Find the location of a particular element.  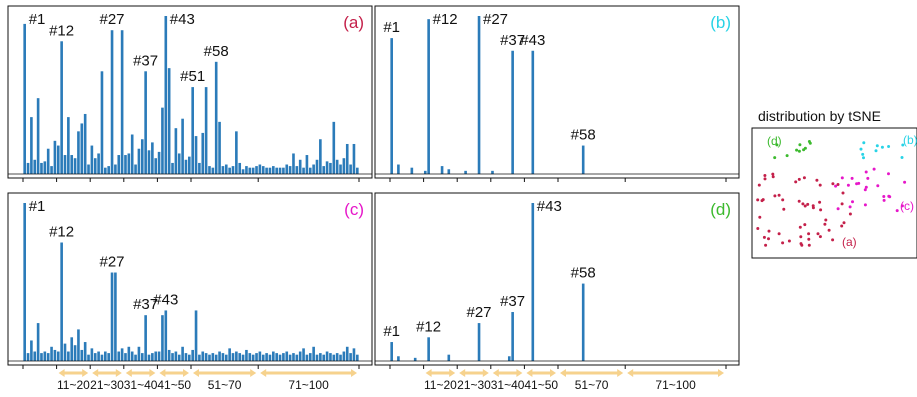

range-arrow: 31~40 is located at coordinates (141, 380).